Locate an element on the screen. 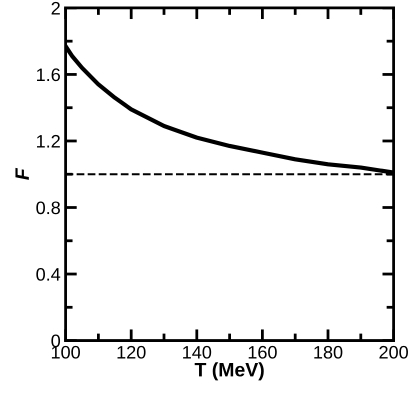  y-tick-label: 1.2 is located at coordinates (48, 141).